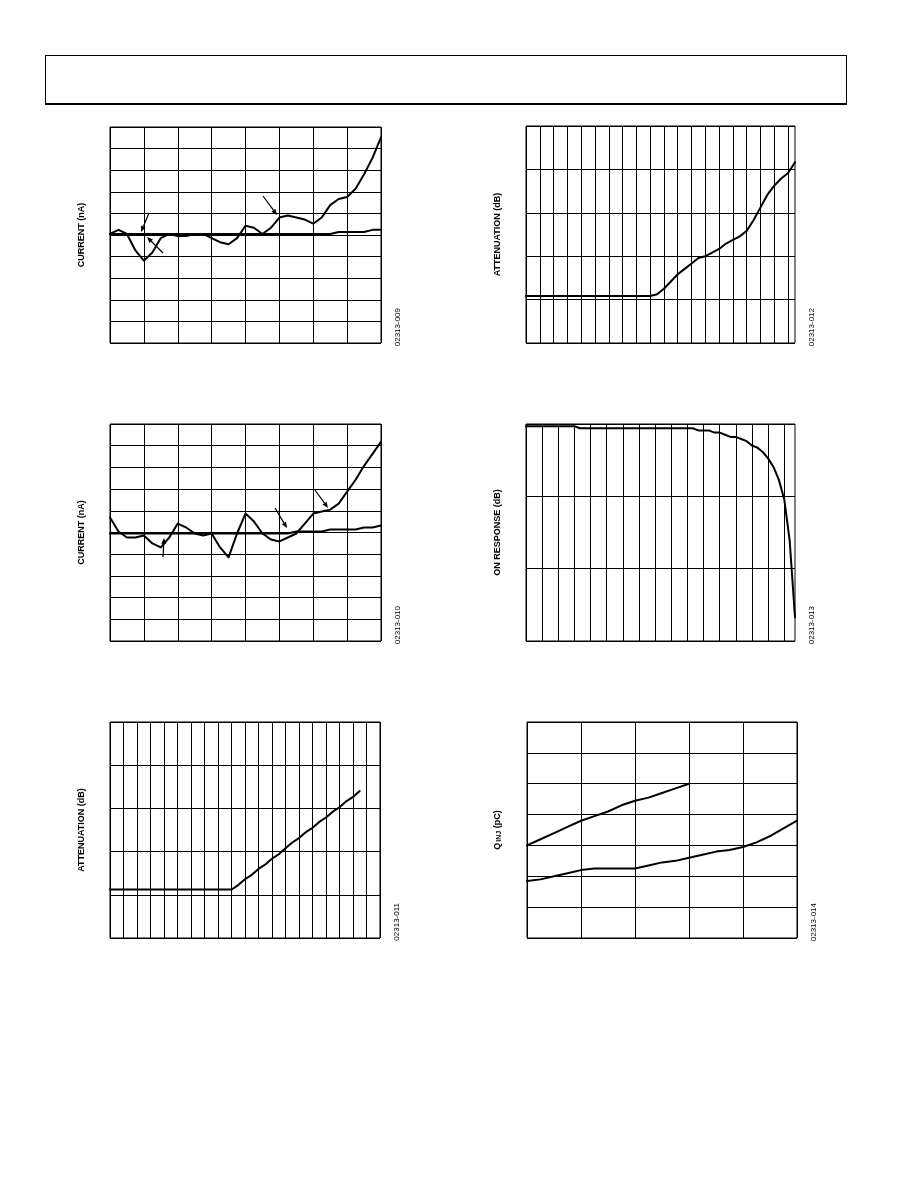 The width and height of the screenshot is (918, 1188). What do you see at coordinates (811, 625) in the screenshot?
I see `text: 02313-013` at bounding box center [811, 625].